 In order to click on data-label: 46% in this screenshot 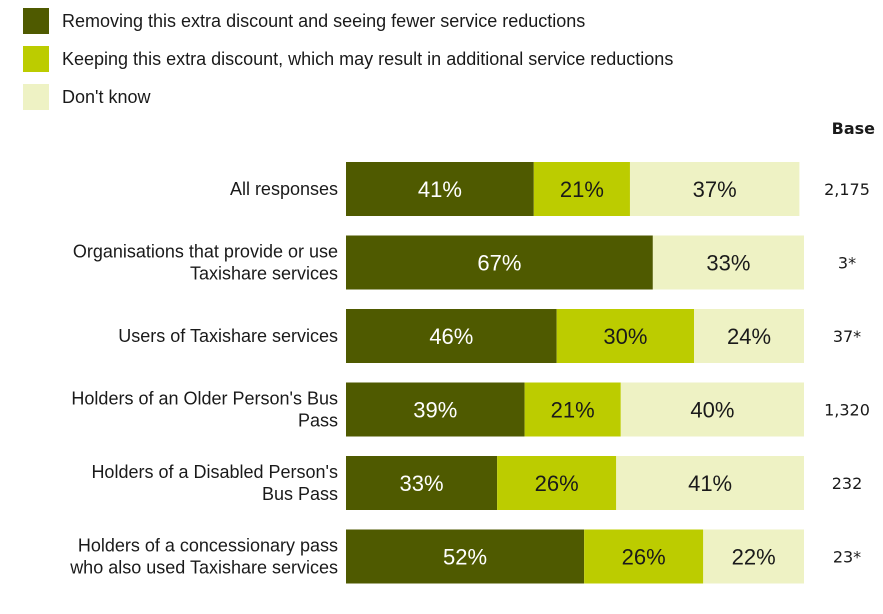, I will do `click(451, 336)`.